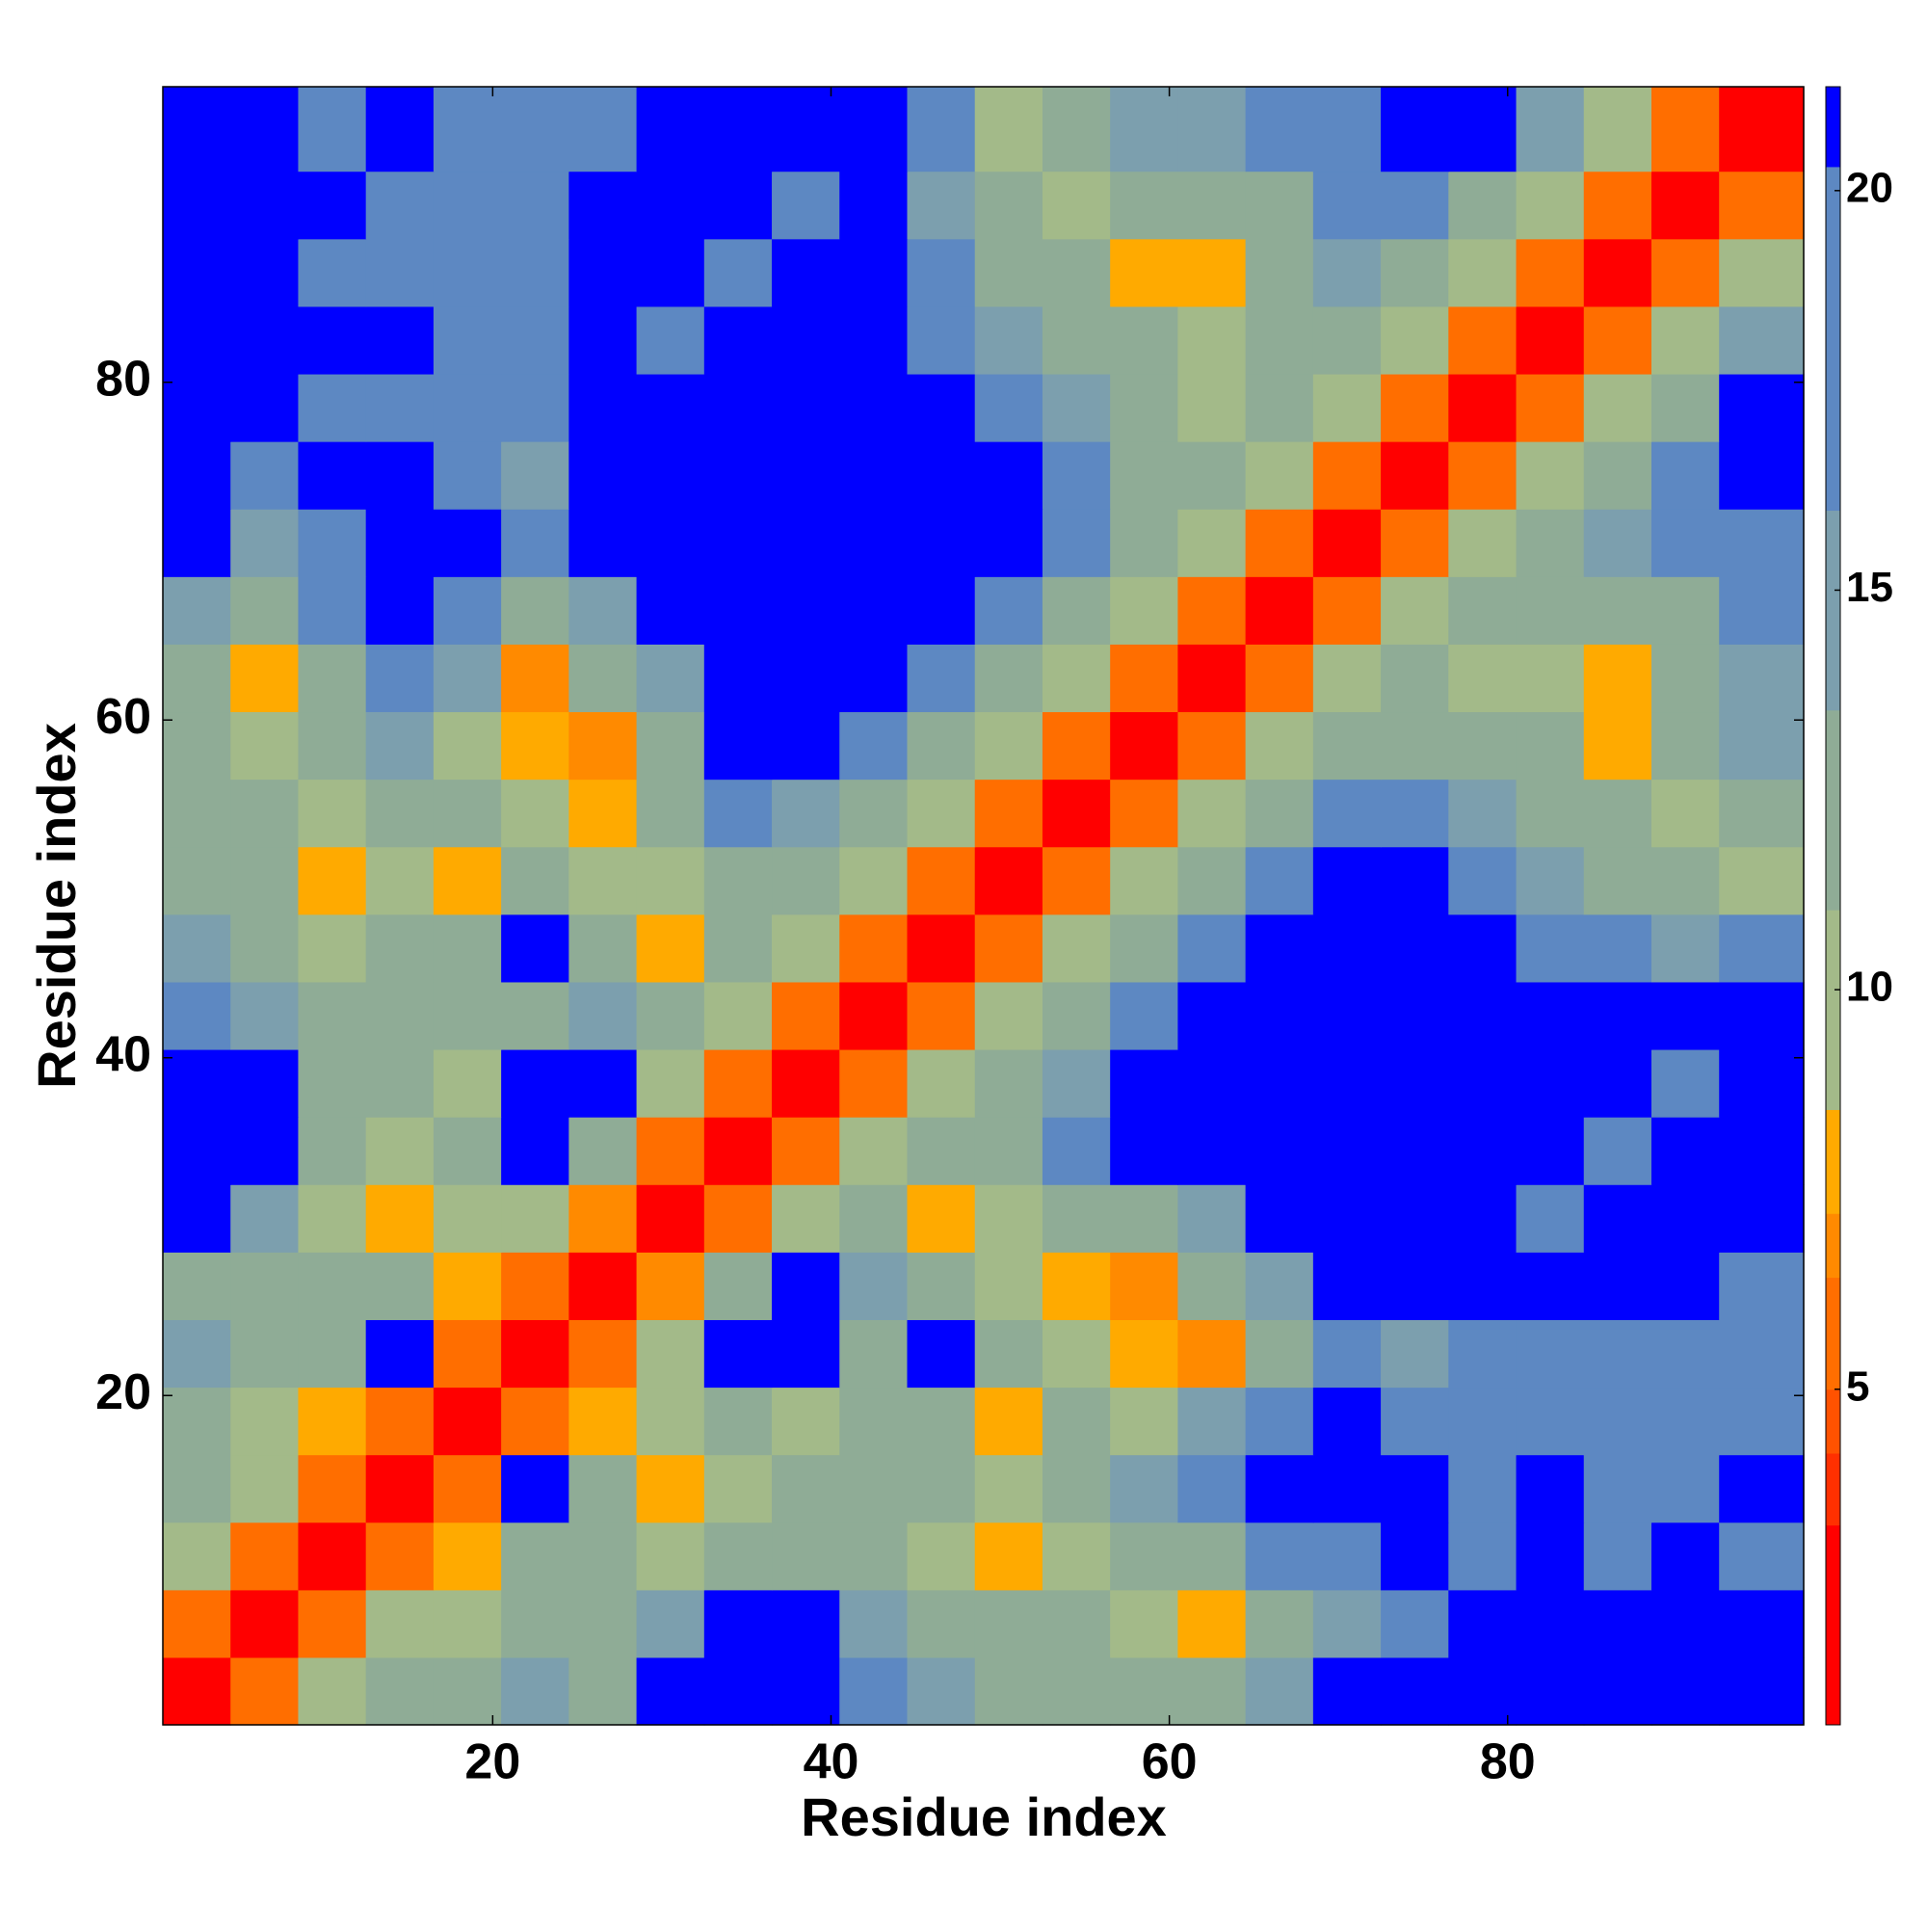  Describe the element at coordinates (1869, 587) in the screenshot. I see `colorbar-tick-label: 15` at that location.